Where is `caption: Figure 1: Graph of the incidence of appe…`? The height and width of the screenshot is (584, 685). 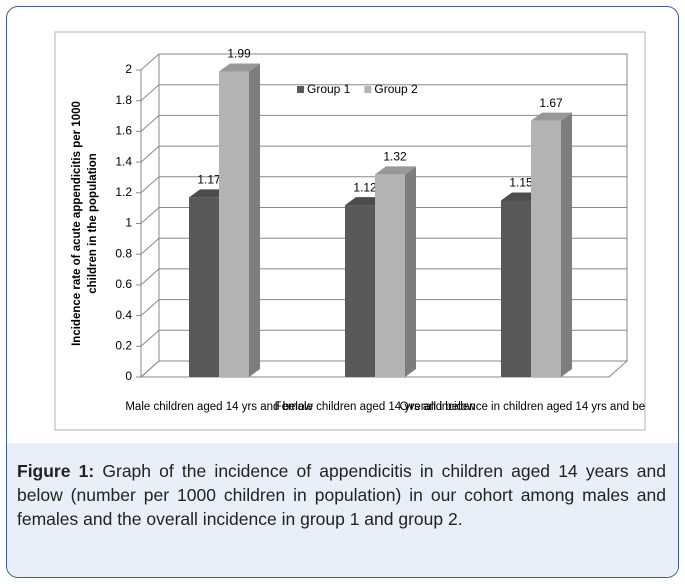
caption: Figure 1: Graph of the incidence of appe… is located at coordinates (342, 487).